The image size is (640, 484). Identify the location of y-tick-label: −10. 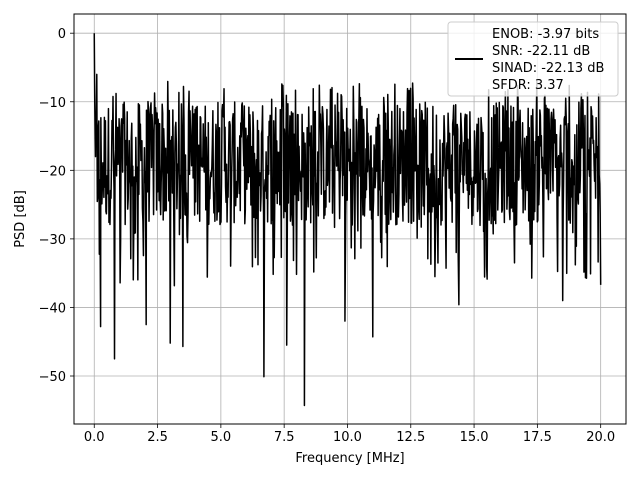
(52, 103).